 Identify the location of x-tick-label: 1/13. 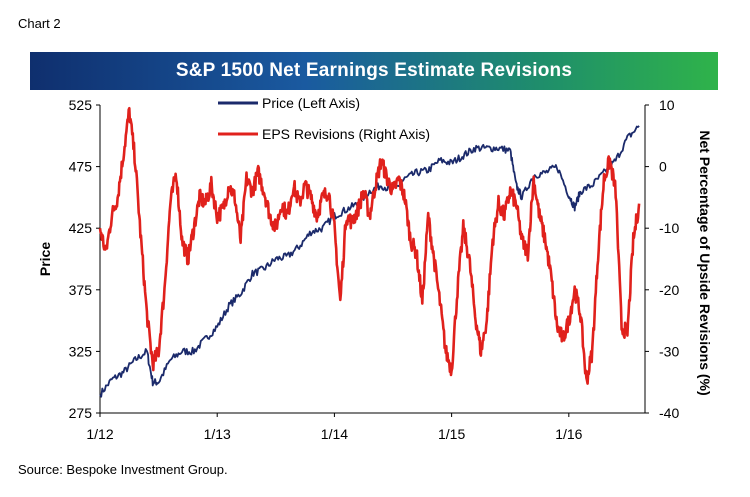
(217, 434).